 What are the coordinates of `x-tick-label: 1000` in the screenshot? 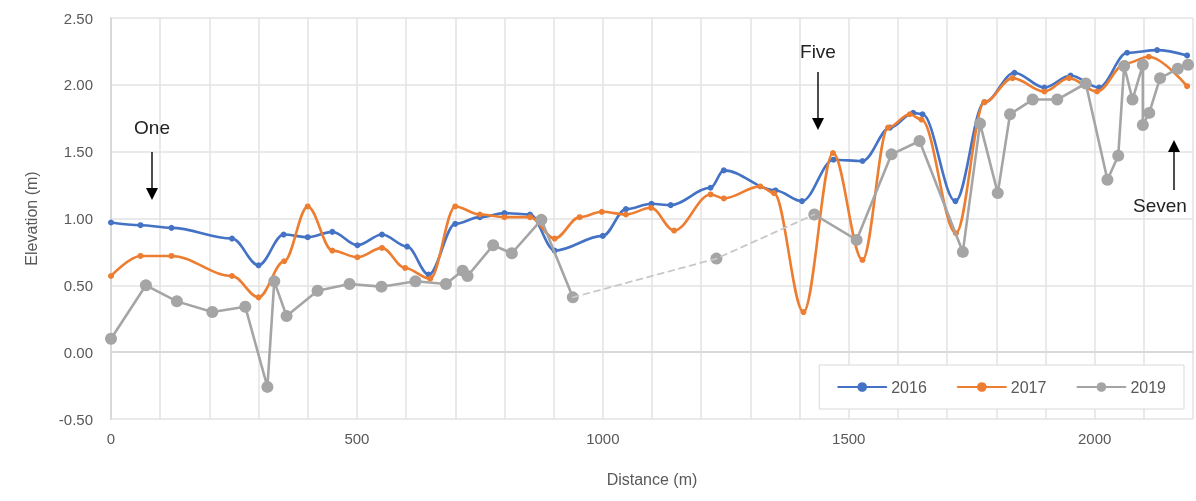 It's located at (603, 438).